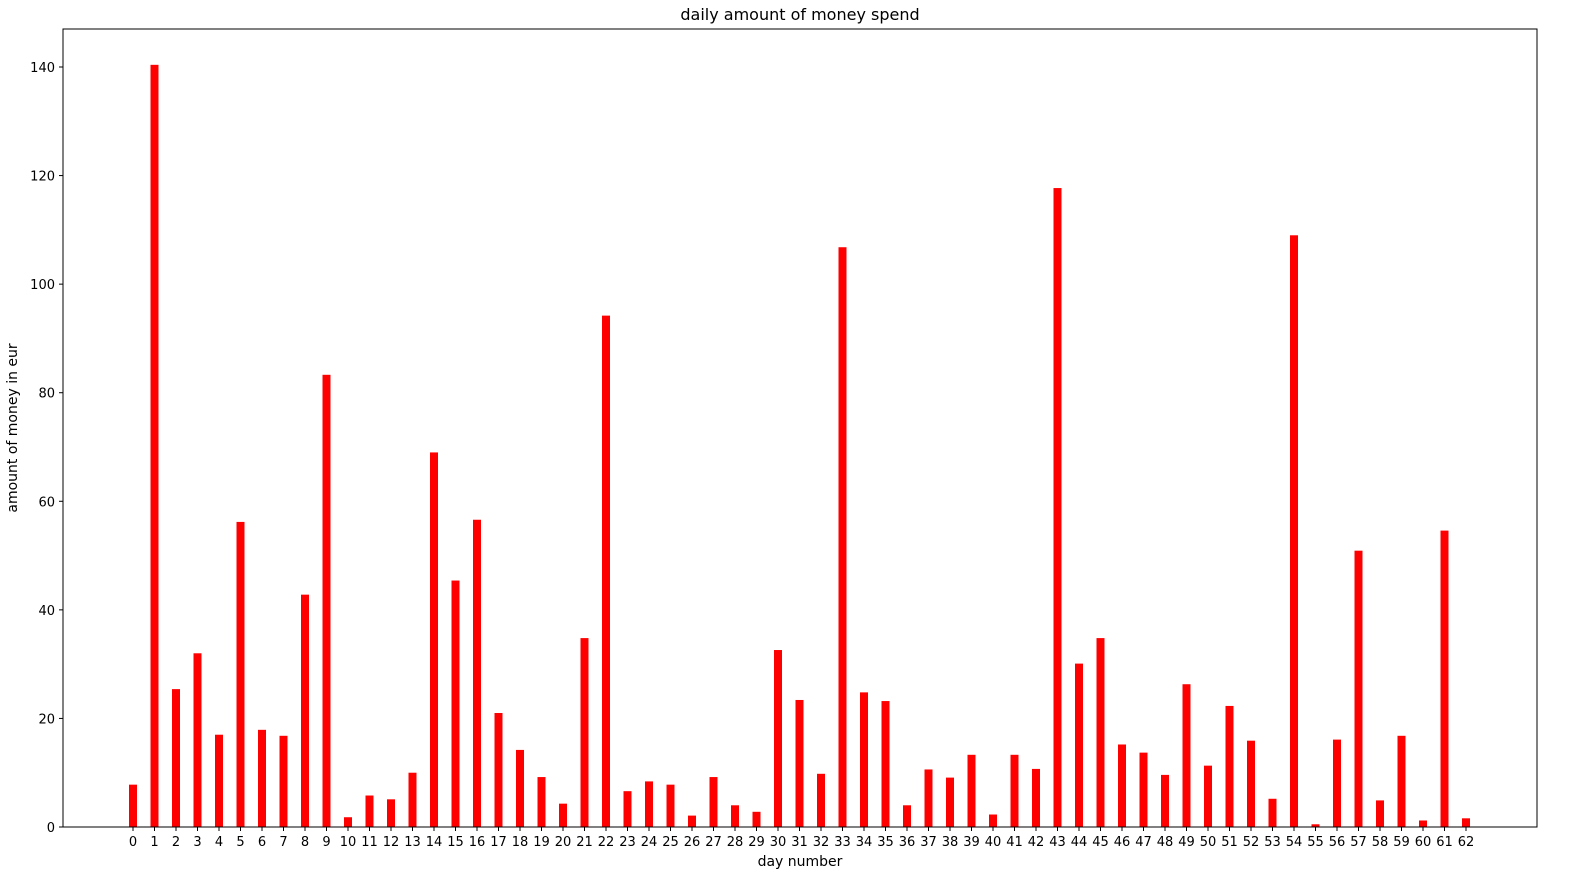 This screenshot has width=1582, height=888. What do you see at coordinates (799, 14) in the screenshot?
I see `chart-title: daily amount of money spend` at bounding box center [799, 14].